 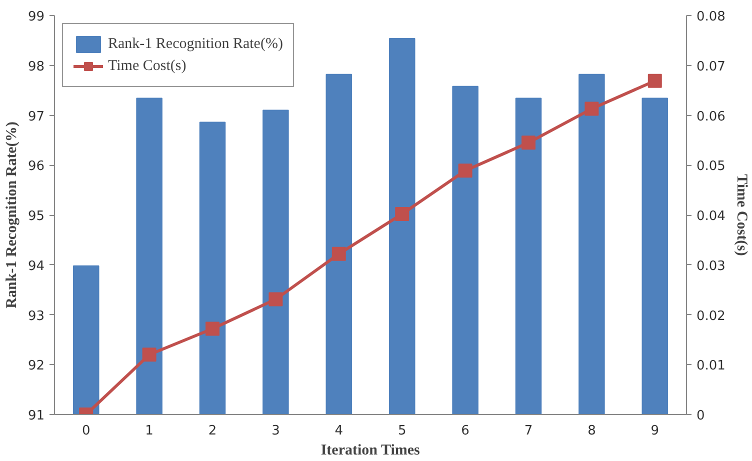 What do you see at coordinates (465, 431) in the screenshot?
I see `x-tick-label: 6` at bounding box center [465, 431].